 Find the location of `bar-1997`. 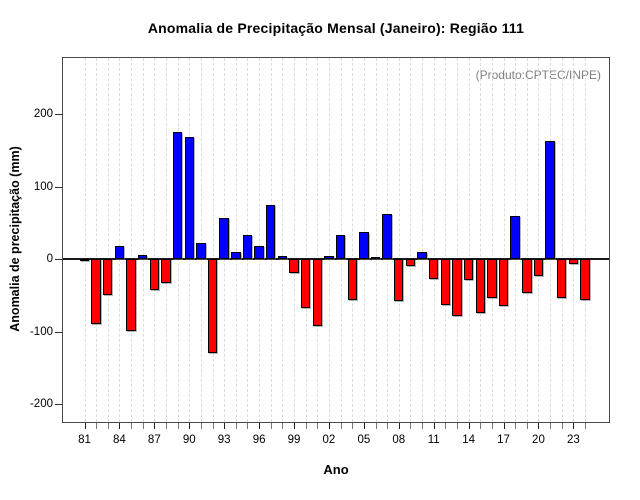

bar-1997 is located at coordinates (271, 232).